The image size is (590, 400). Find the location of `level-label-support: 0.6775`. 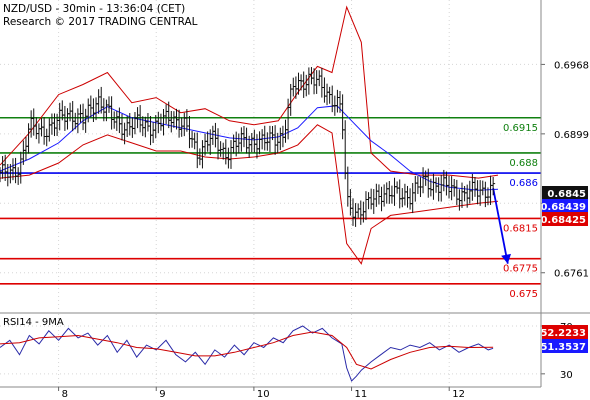

level-label-support: 0.6775 is located at coordinates (520, 269).